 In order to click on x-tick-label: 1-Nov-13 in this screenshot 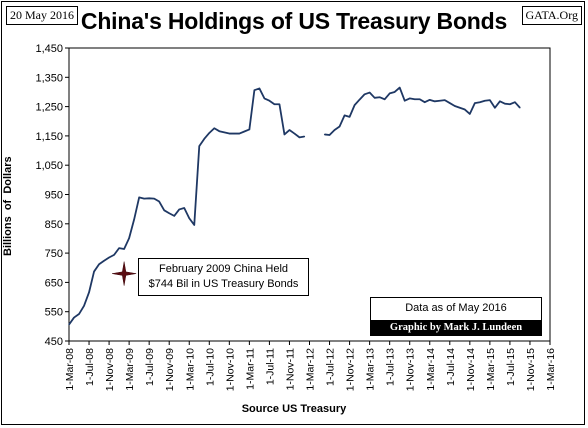, I will do `click(411, 369)`.